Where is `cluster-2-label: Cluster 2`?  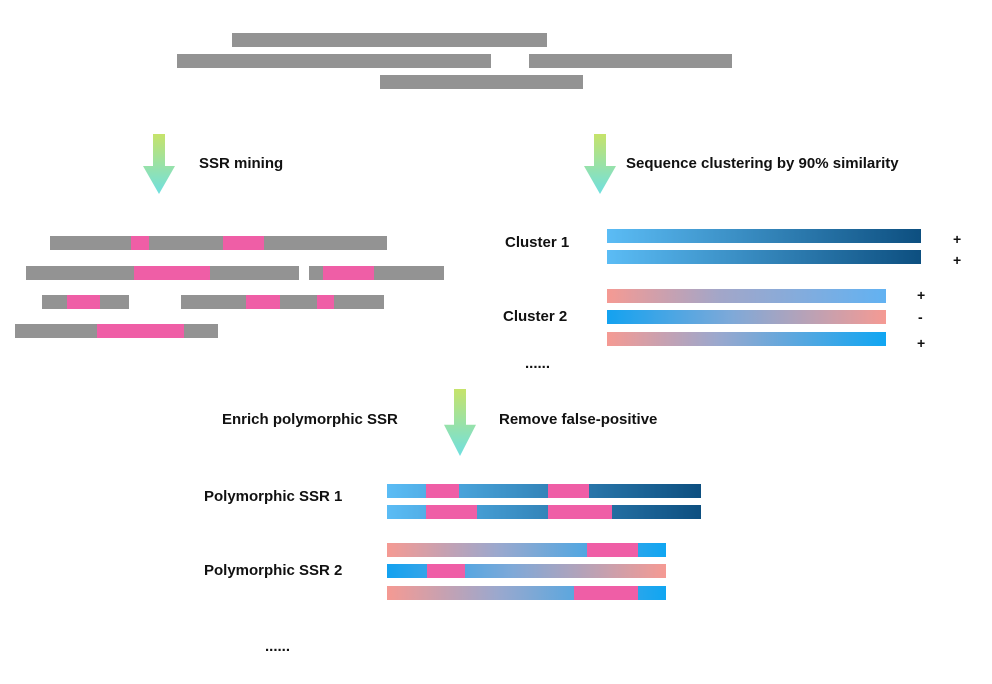
cluster-2-label: Cluster 2 is located at coordinates (535, 316).